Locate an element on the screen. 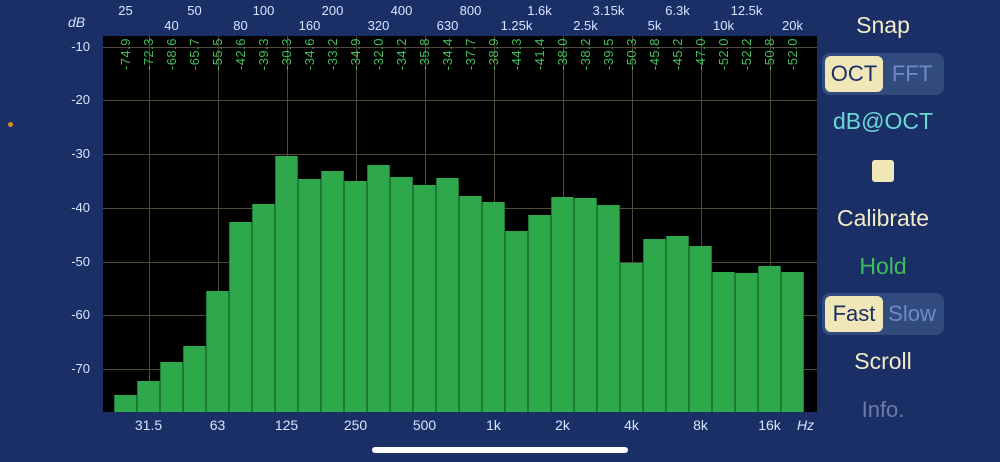  bar-value-label: -34.6 is located at coordinates (309, 54).